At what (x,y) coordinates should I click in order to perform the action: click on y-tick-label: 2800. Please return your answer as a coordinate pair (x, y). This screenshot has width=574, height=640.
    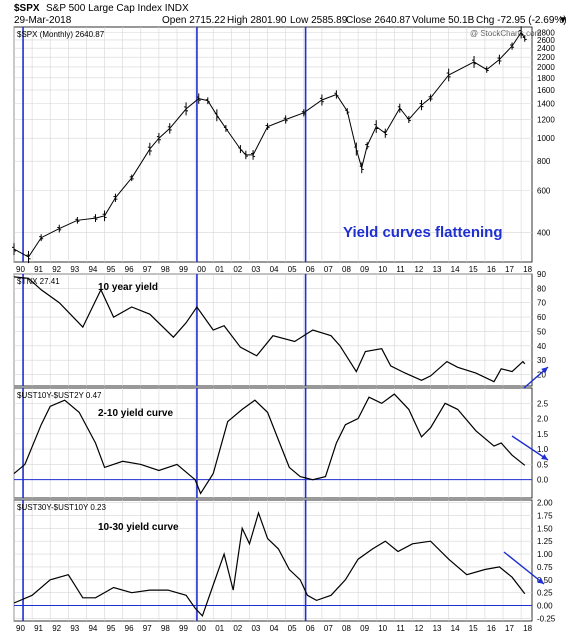
    Looking at the image, I should click on (546, 32).